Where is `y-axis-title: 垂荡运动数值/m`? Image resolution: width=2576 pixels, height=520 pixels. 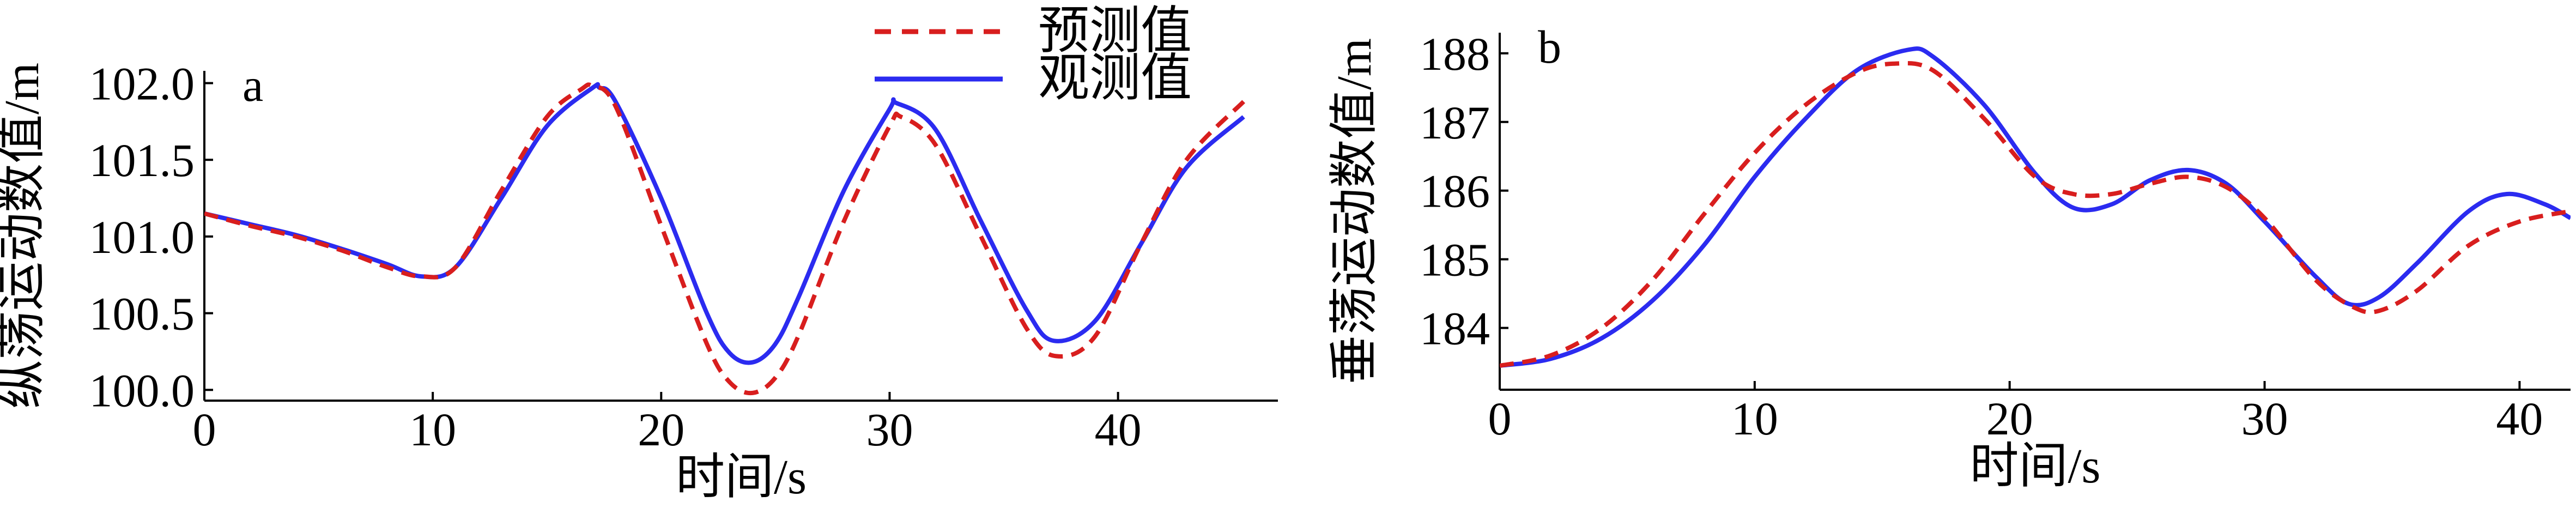 y-axis-title: 垂荡运动数值/m is located at coordinates (1355, 211).